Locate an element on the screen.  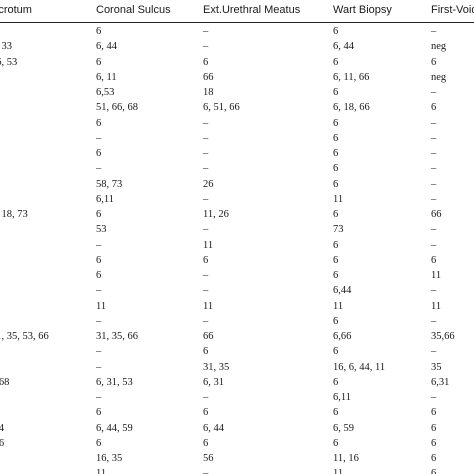
cell-ext-urethral-meatus: 18 is located at coordinates (208, 92).